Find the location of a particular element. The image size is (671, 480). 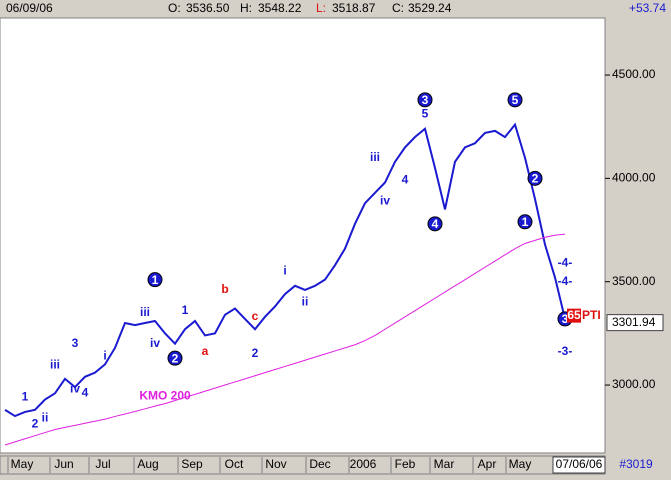

x-tick-label: Jun is located at coordinates (63, 464).